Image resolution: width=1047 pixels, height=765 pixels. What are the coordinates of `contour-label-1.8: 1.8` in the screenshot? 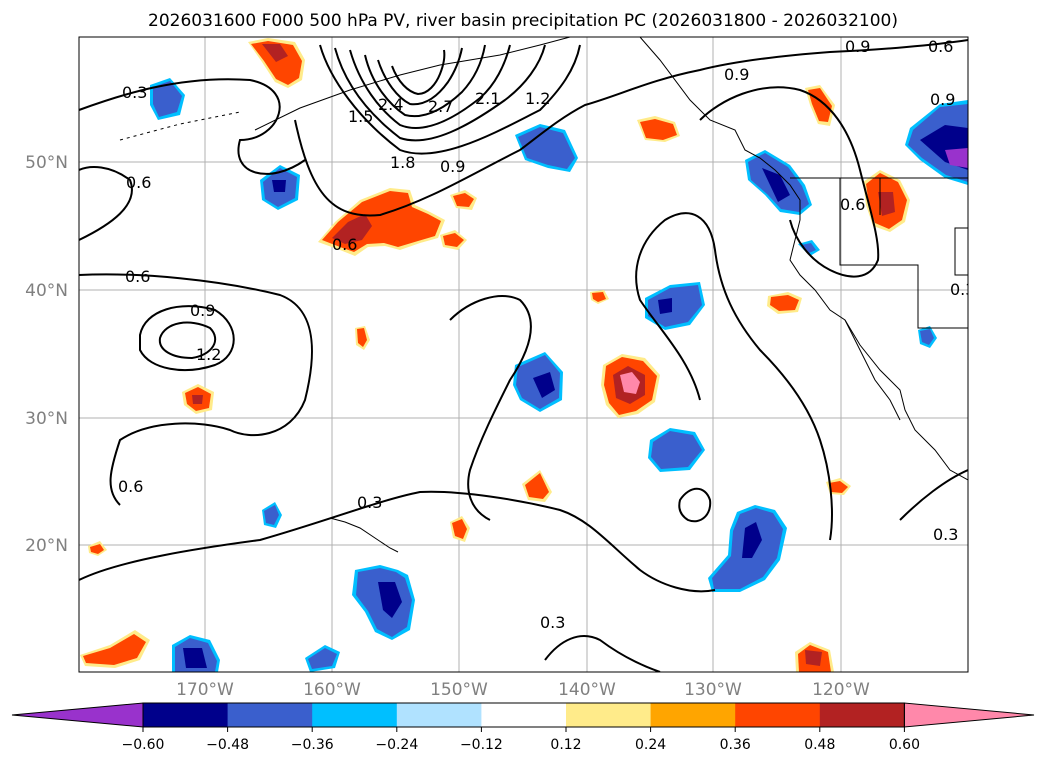 It's located at (402, 162).